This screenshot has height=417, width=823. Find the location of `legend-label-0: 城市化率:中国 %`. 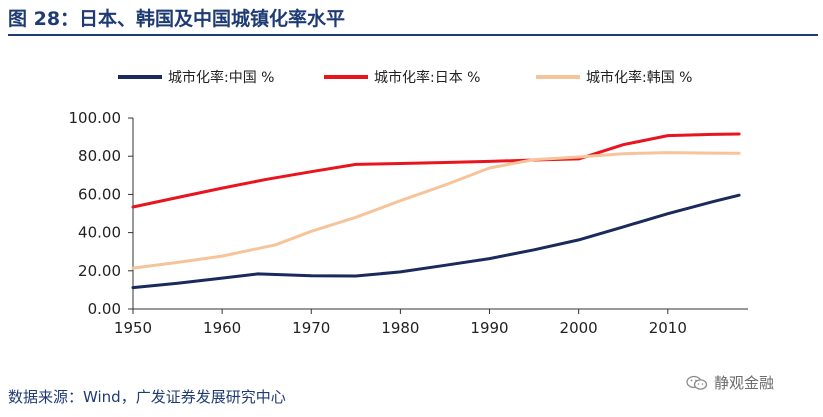

legend-label-0: 城市化率:中国 % is located at coordinates (221, 77).